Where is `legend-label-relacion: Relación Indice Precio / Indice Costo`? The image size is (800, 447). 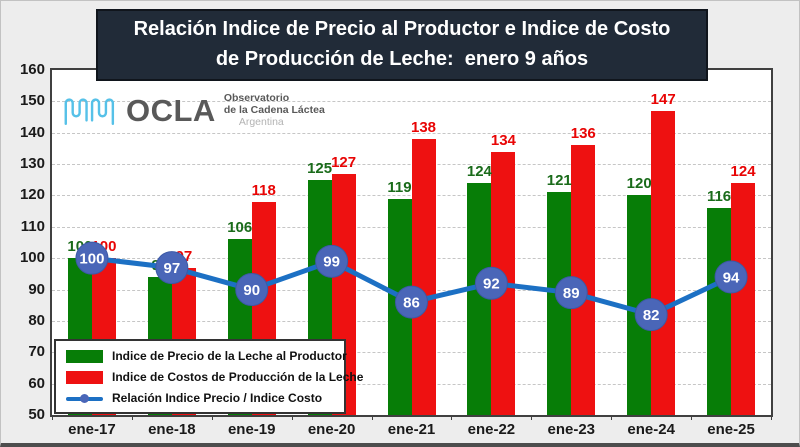
legend-label-relacion: Relación Indice Precio / Indice Costo is located at coordinates (217, 398).